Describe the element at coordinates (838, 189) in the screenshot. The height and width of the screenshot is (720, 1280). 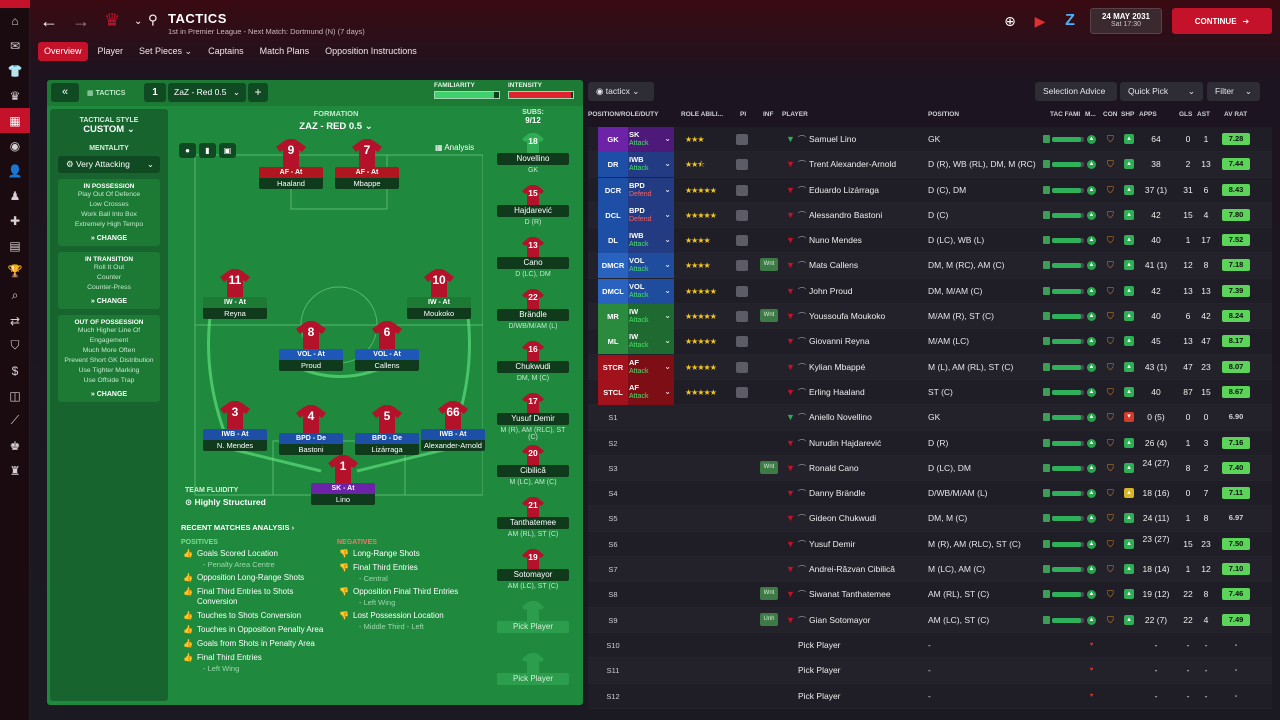
I see `player-name: ⌒ Eduardo Lizárraga` at that location.